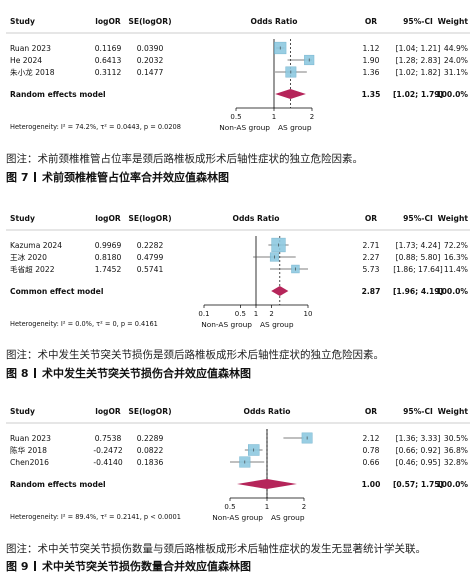 Image resolution: width=474 pixels, height=579 pixels. What do you see at coordinates (371, 60) in the screenshot?
I see `study-or-2: 1.90` at bounding box center [371, 60].